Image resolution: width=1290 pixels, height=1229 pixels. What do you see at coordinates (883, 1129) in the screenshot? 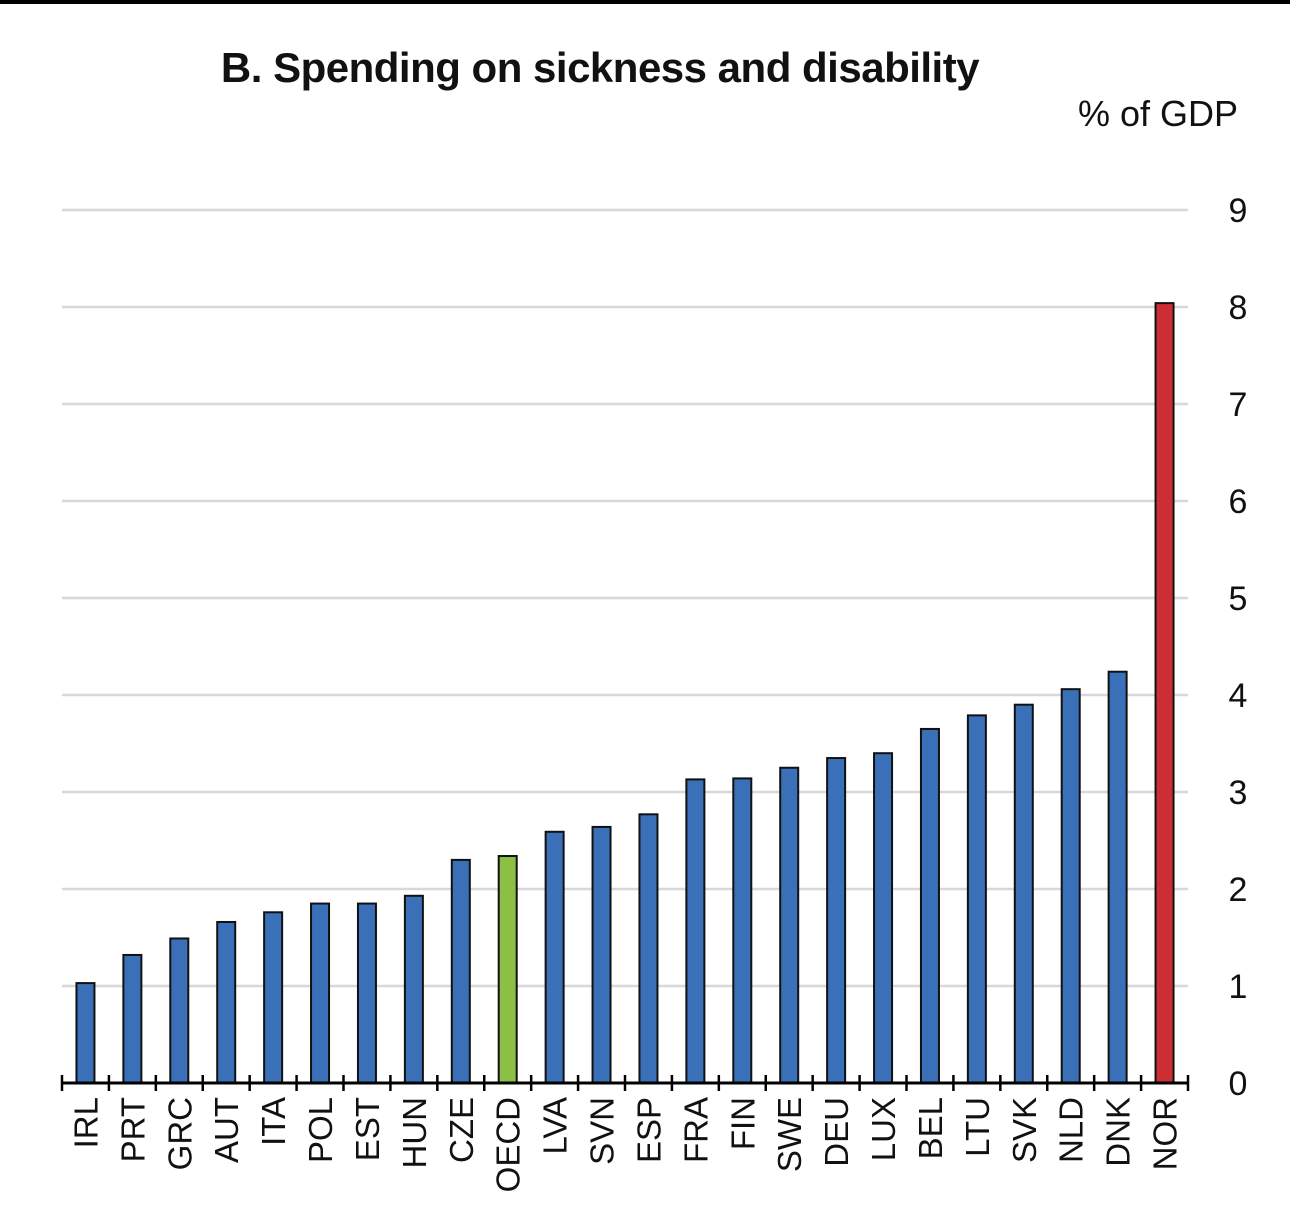
I see `category-label: LUX` at bounding box center [883, 1129].